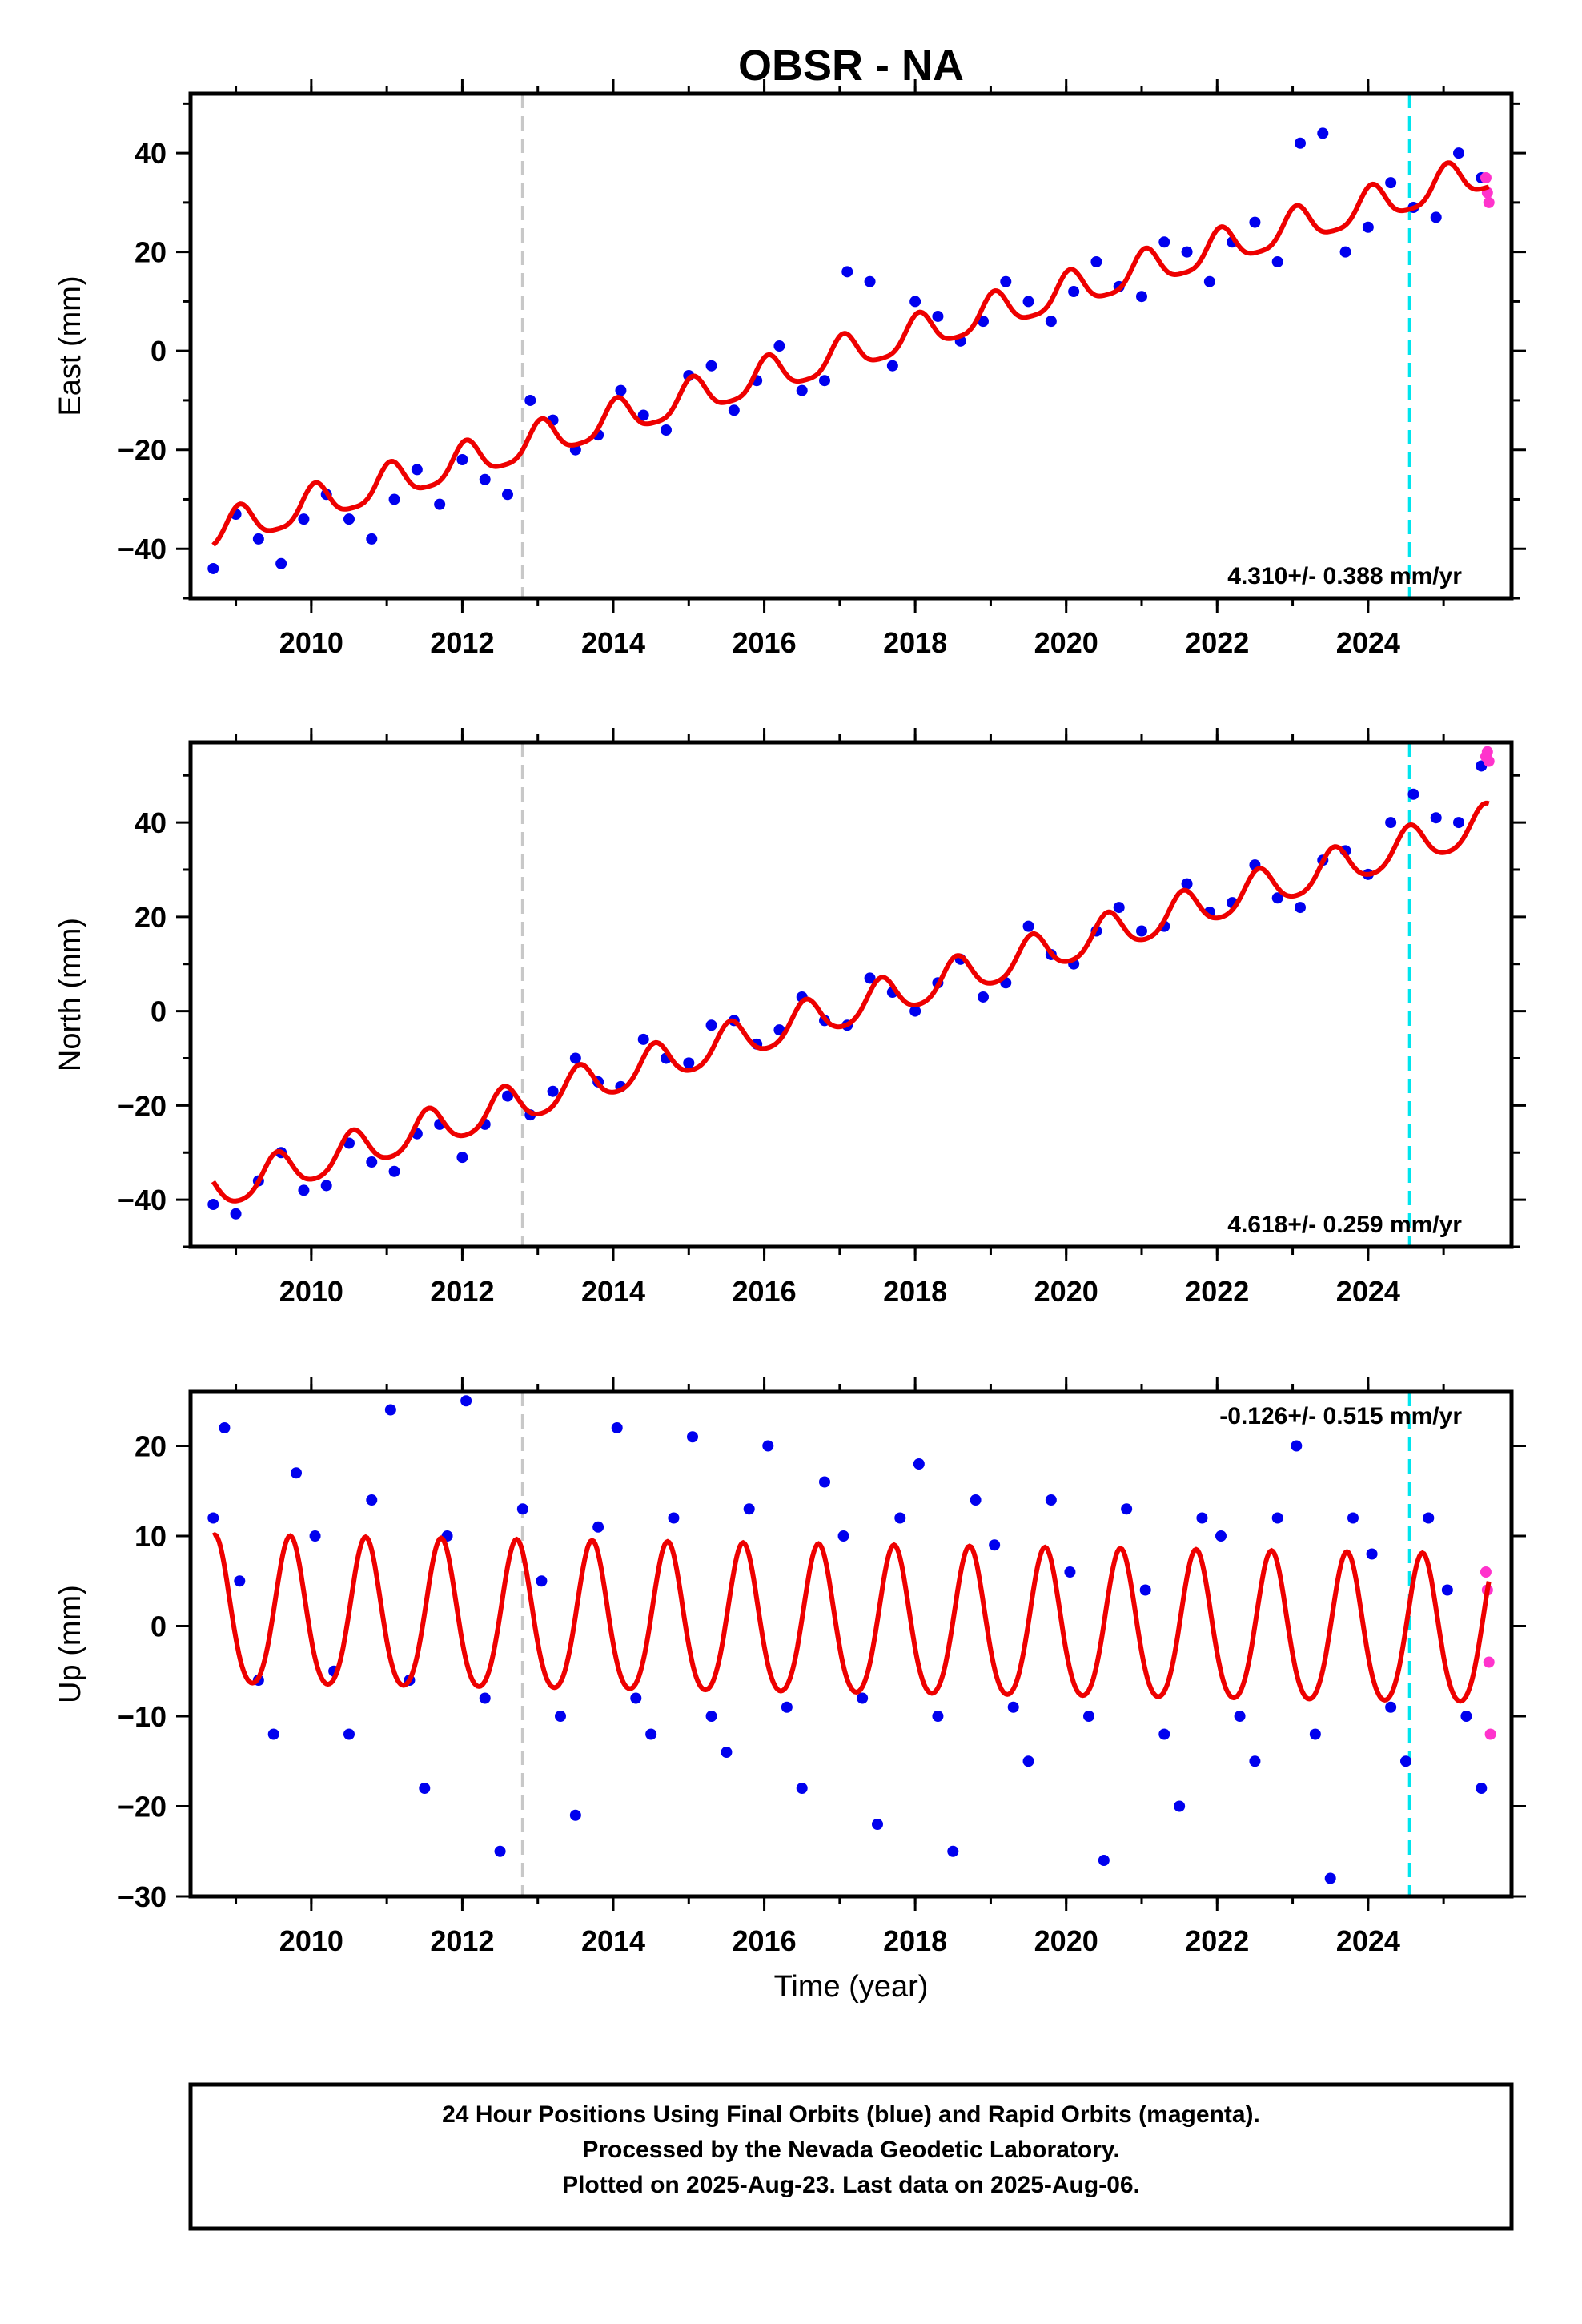 The width and height of the screenshot is (1582, 2324). What do you see at coordinates (462, 1940) in the screenshot?
I see `x-tick-label: 2012` at bounding box center [462, 1940].